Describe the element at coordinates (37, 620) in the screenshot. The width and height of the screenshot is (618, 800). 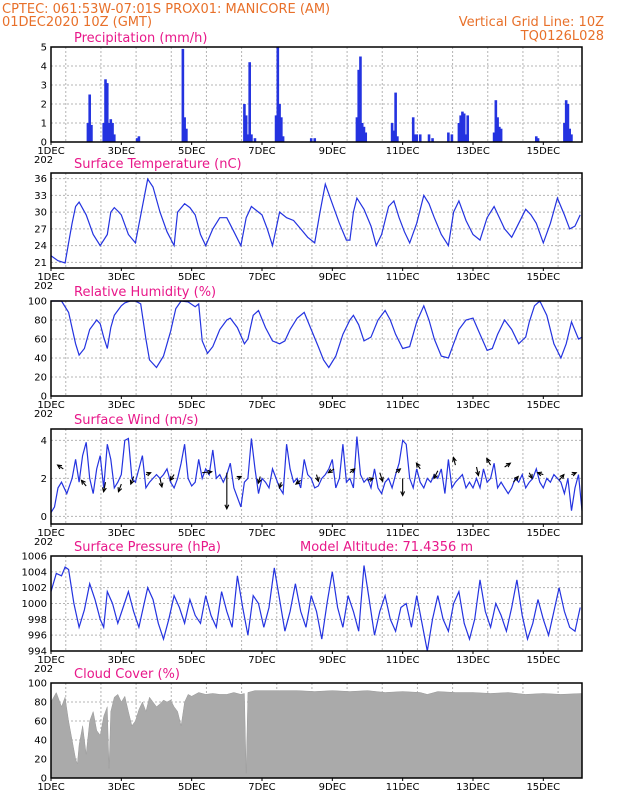
I see `y-tick-label: 998` at that location.